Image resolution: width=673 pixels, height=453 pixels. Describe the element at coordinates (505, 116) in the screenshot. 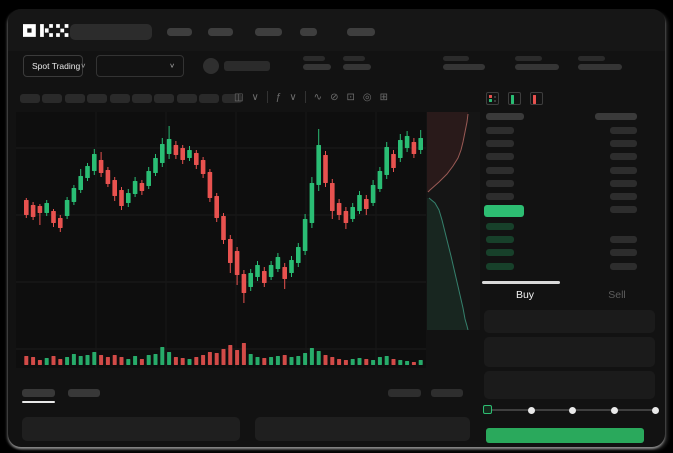

I see `orderbook-header-left` at that location.